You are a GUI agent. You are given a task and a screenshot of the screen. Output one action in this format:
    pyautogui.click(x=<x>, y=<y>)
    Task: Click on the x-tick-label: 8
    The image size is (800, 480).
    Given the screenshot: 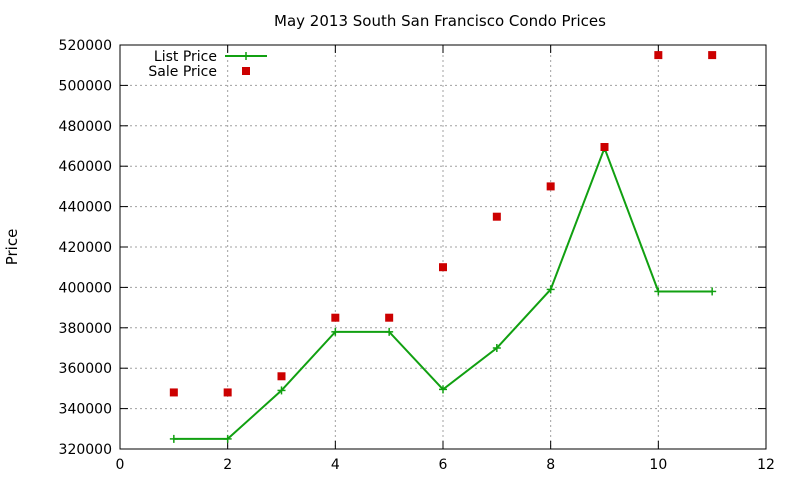 What is the action you would take?
    pyautogui.click(x=550, y=465)
    